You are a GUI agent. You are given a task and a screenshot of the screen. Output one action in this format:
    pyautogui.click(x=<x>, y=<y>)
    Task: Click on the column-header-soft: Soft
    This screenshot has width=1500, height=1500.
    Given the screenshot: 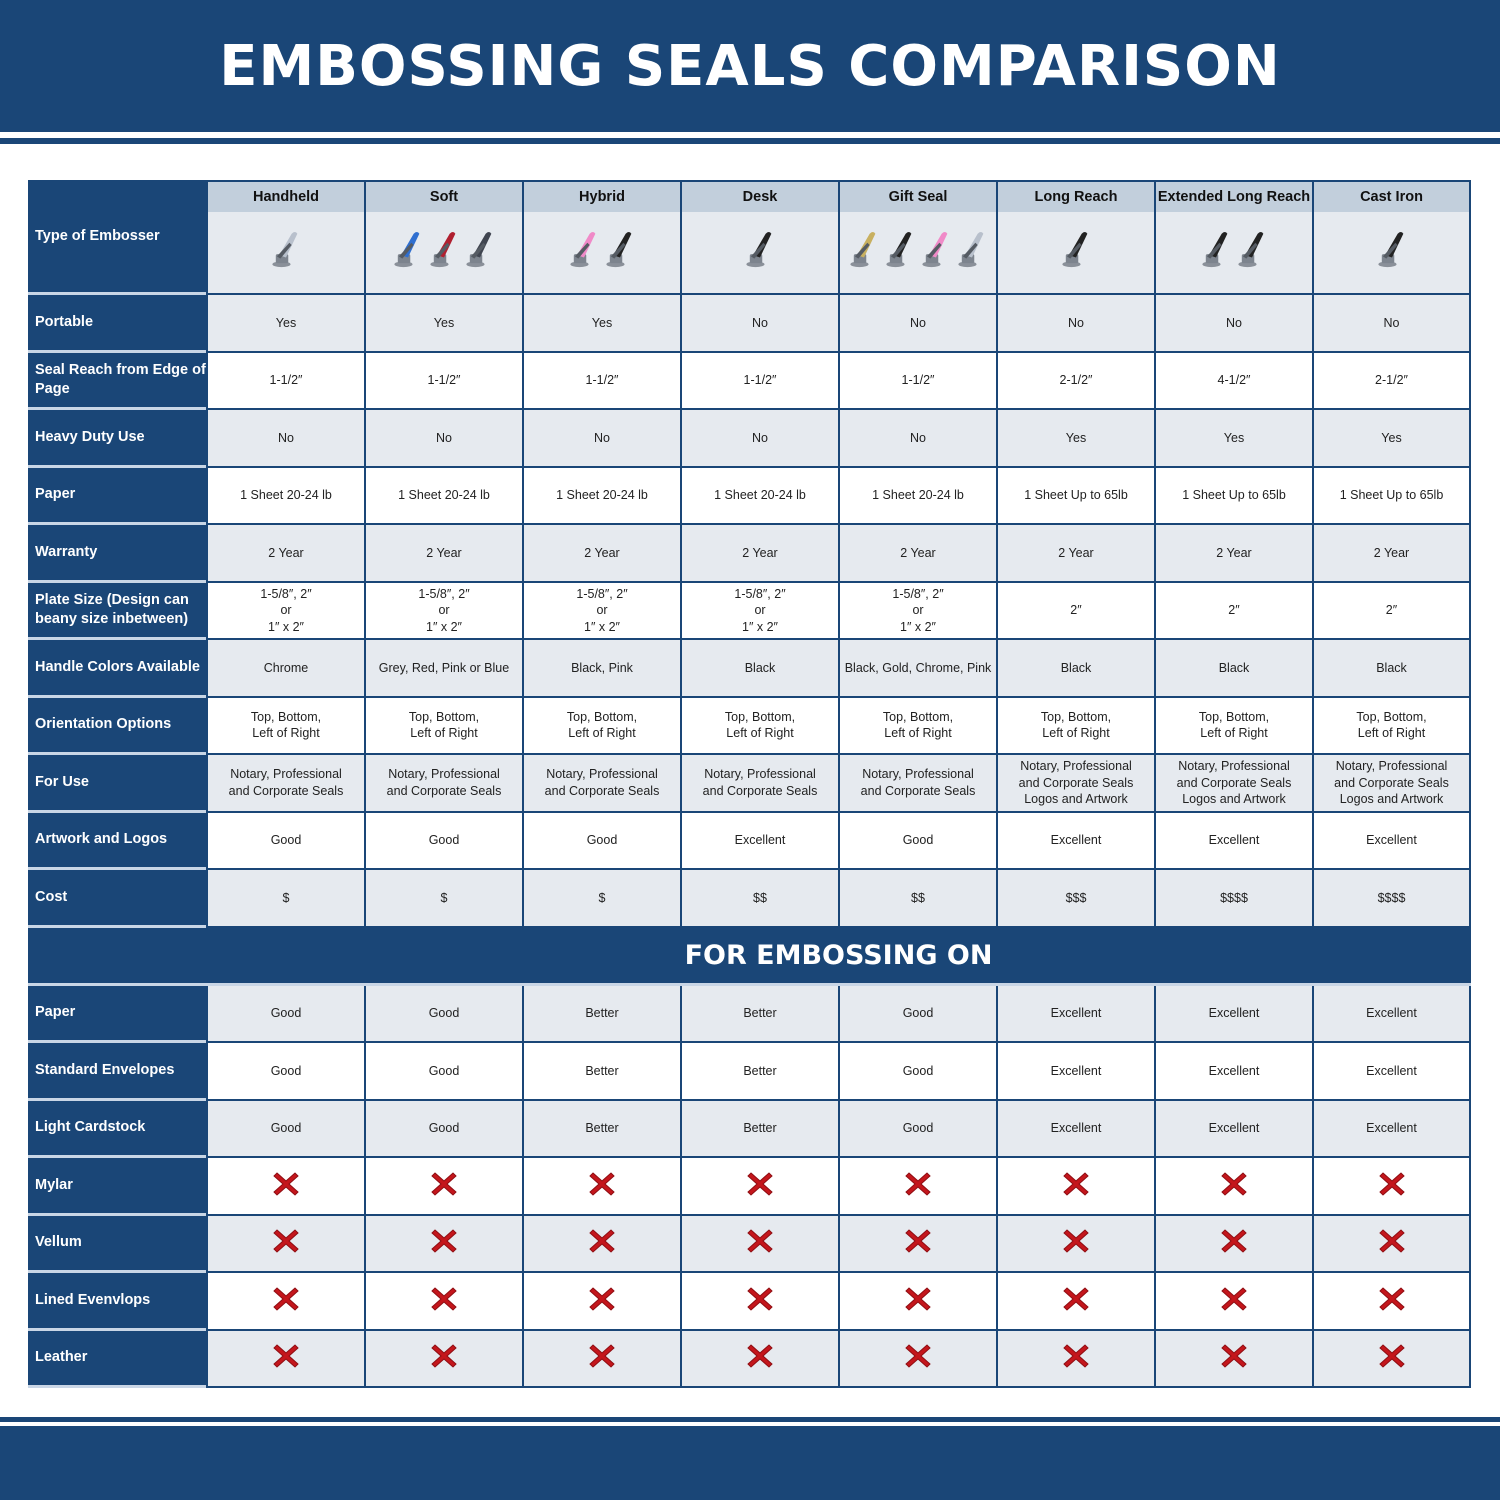 What is the action you would take?
    pyautogui.click(x=443, y=237)
    